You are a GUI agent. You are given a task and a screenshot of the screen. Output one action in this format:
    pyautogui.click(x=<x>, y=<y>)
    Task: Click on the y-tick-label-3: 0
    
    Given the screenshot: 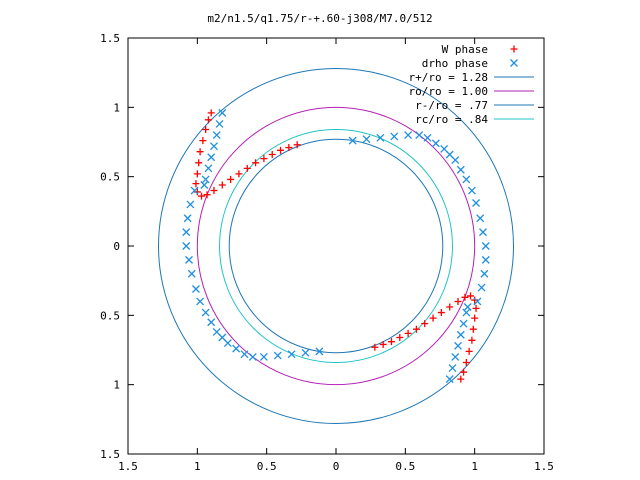 What is the action you would take?
    pyautogui.click(x=116, y=246)
    